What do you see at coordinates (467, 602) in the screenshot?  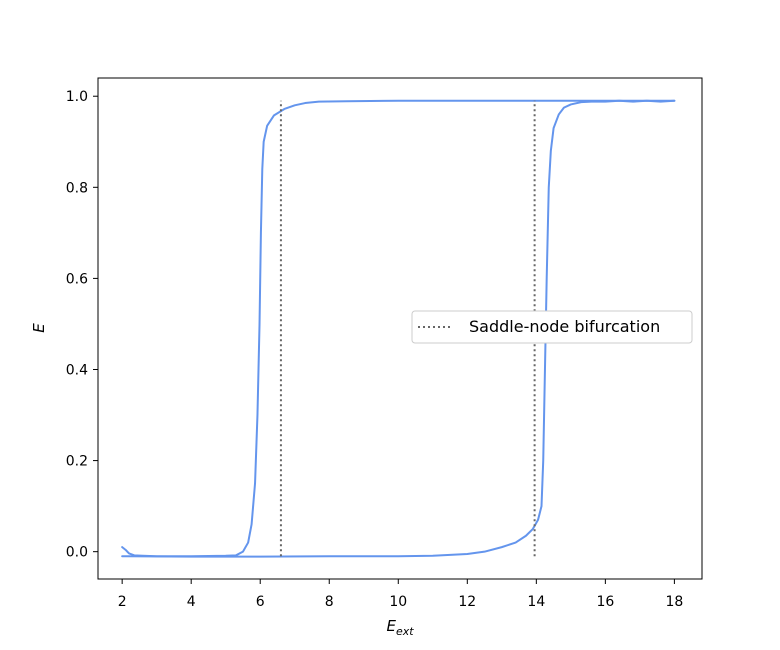 I see `x-tick-label: 12` at bounding box center [467, 602].